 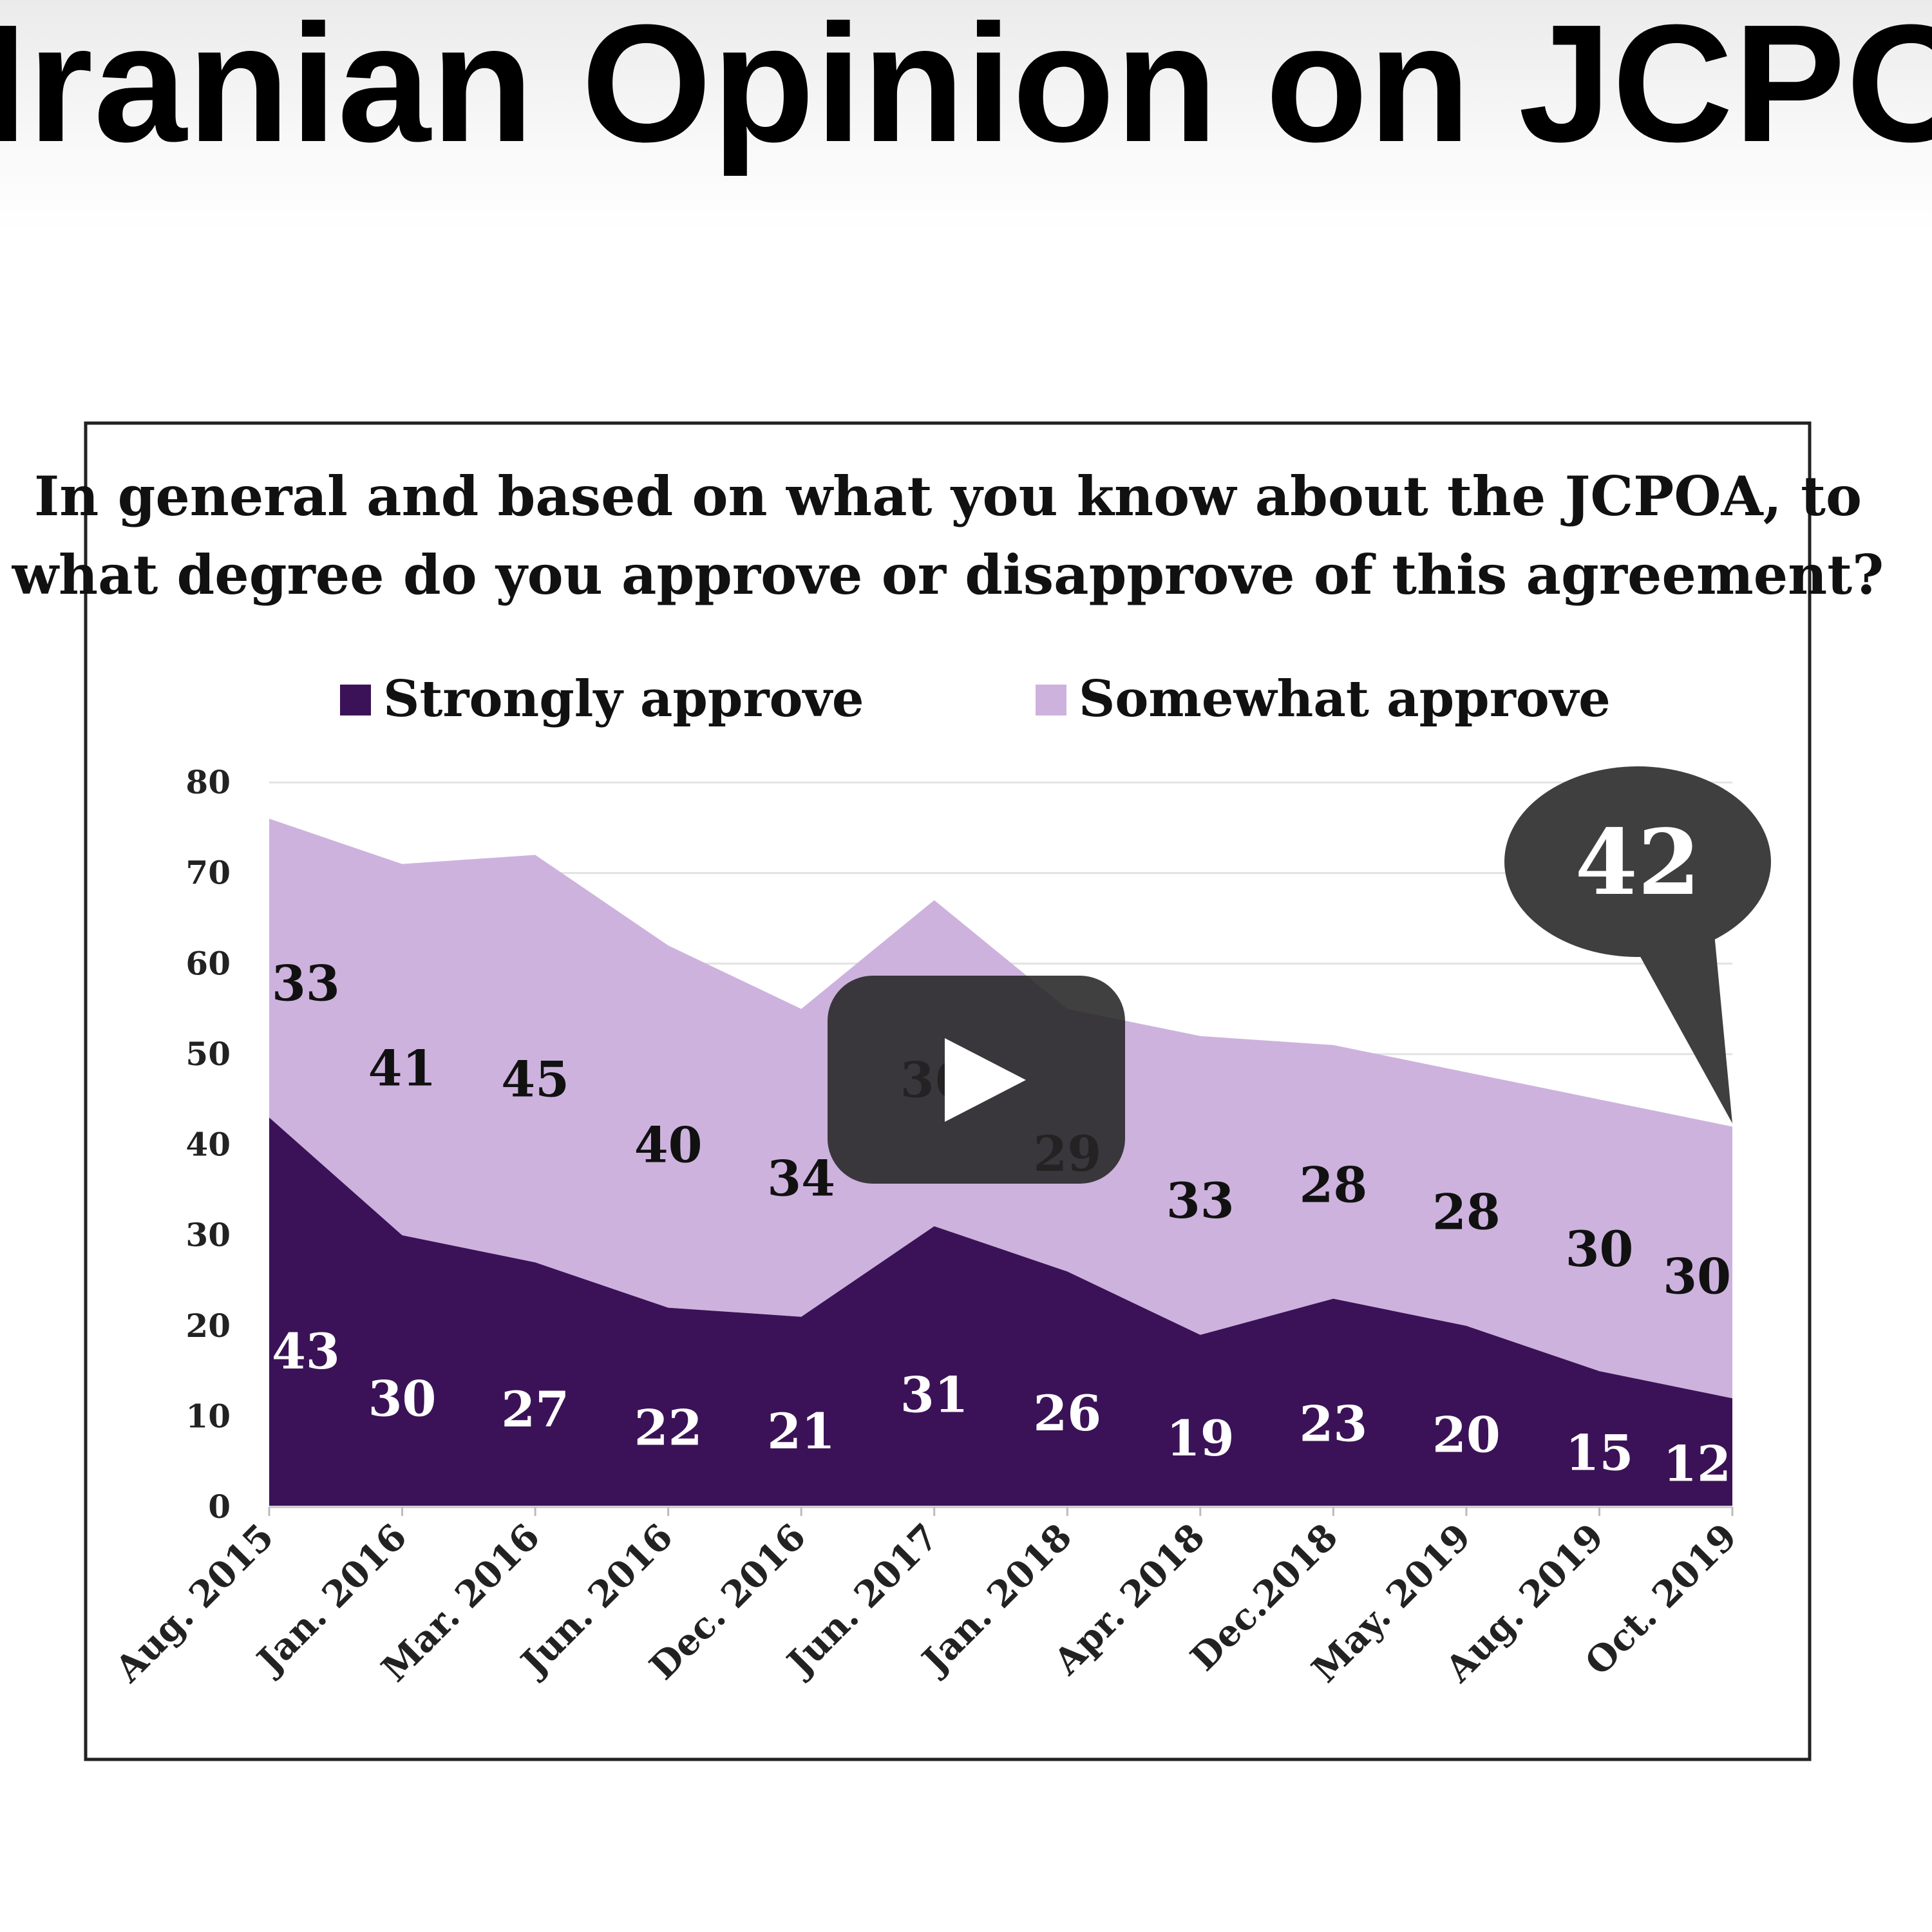 I want to click on slide-header: Iranian Opinion on JCPOA, so click(x=966, y=116).